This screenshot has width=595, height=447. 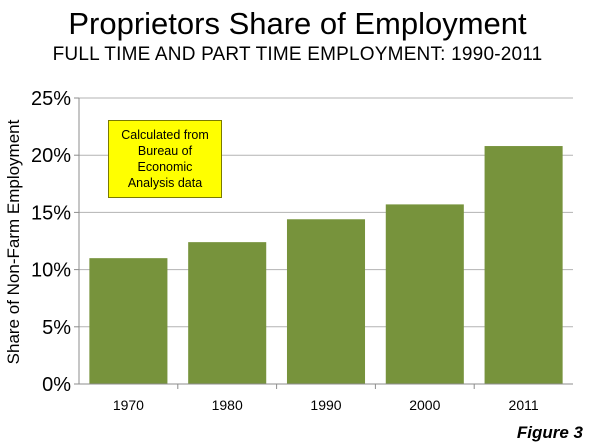 I want to click on x-tick-label: 1990, so click(x=325, y=405).